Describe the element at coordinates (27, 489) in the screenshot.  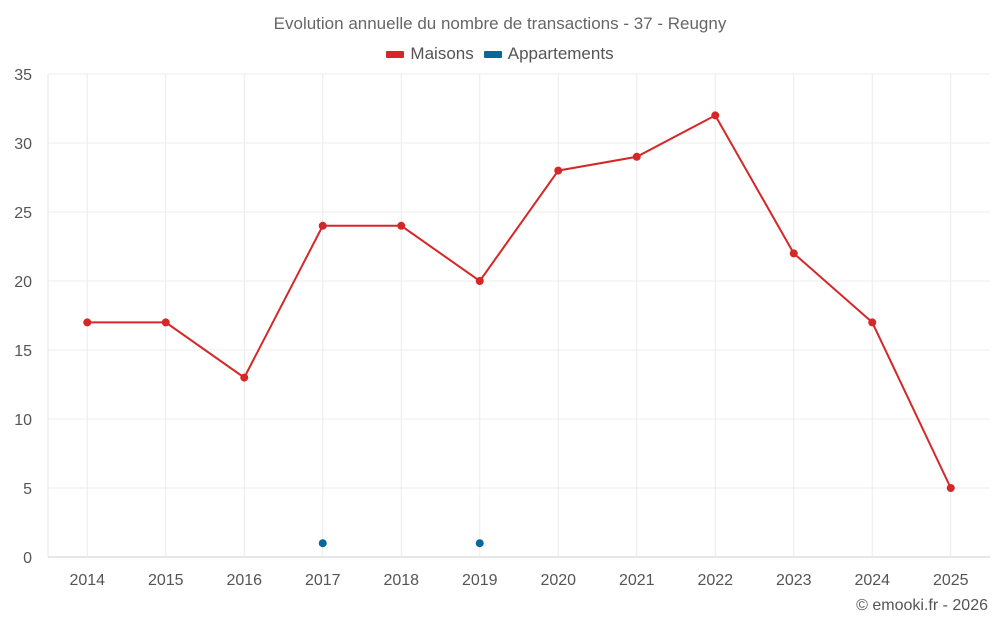
I see `y-tick-label: 5` at that location.